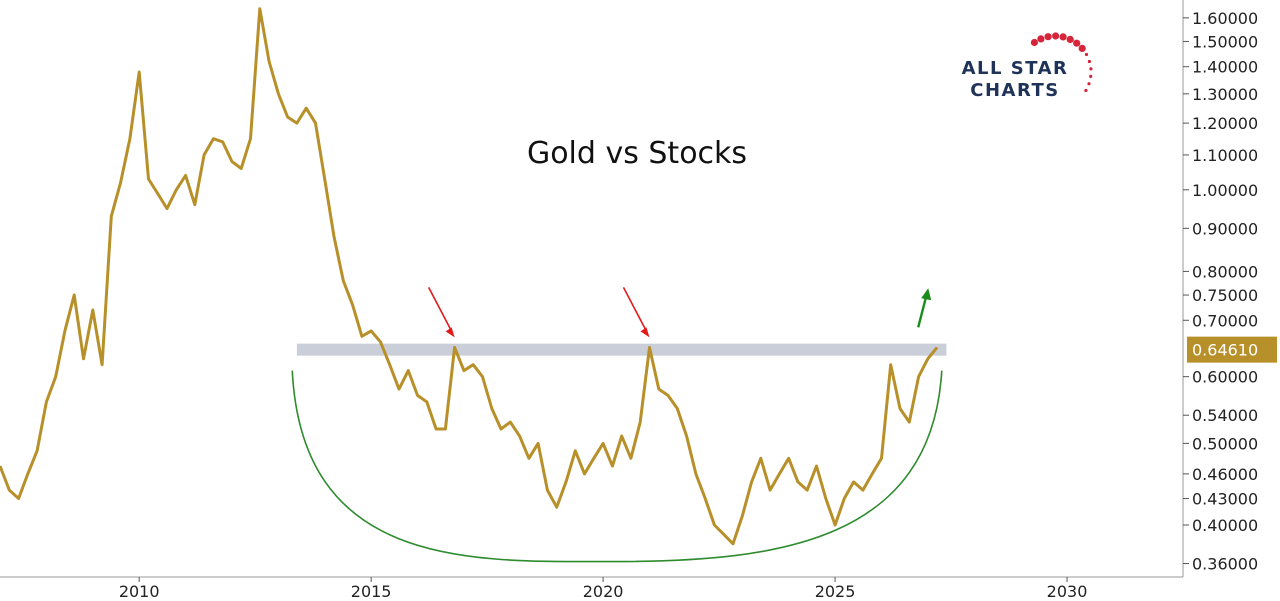 The image size is (1280, 601). What do you see at coordinates (1225, 41) in the screenshot?
I see `y-tick-label: 1.50000` at bounding box center [1225, 41].